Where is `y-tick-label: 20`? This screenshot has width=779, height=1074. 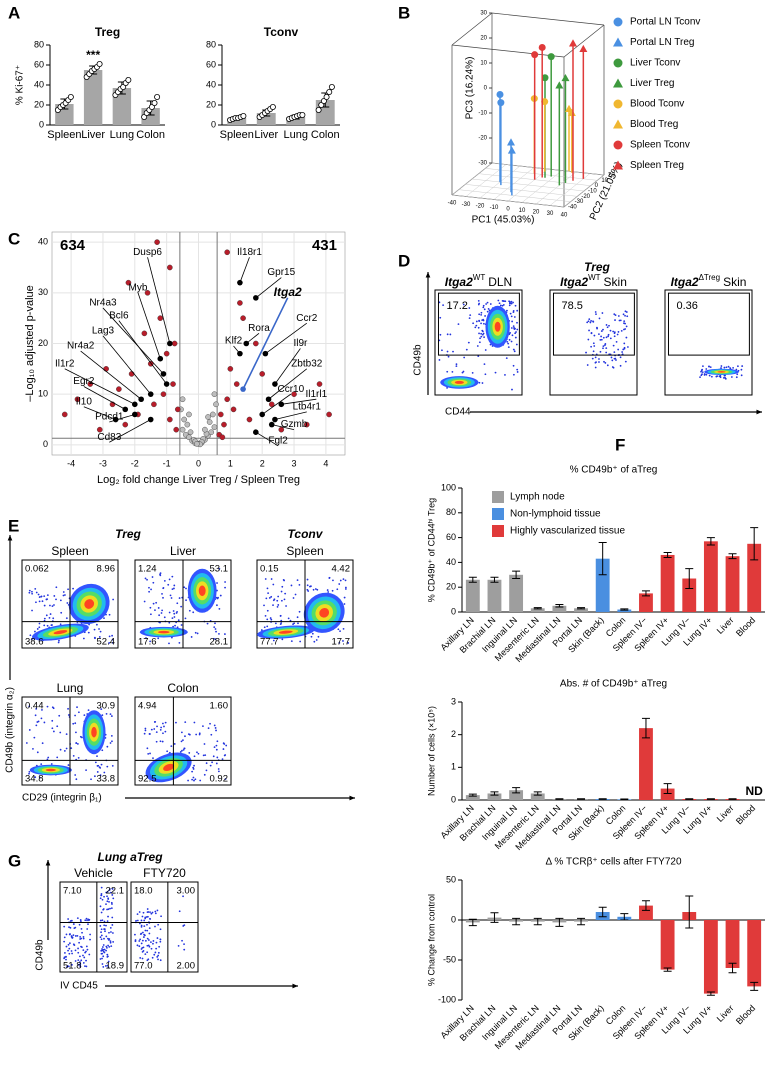 y-tick-label: 20 is located at coordinates (39, 104).